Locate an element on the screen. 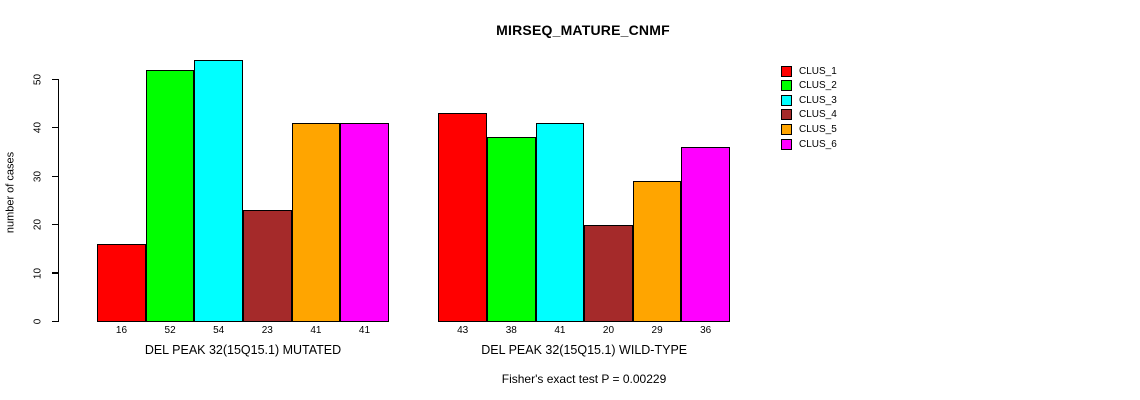  bar-value-label: 54 is located at coordinates (219, 330).